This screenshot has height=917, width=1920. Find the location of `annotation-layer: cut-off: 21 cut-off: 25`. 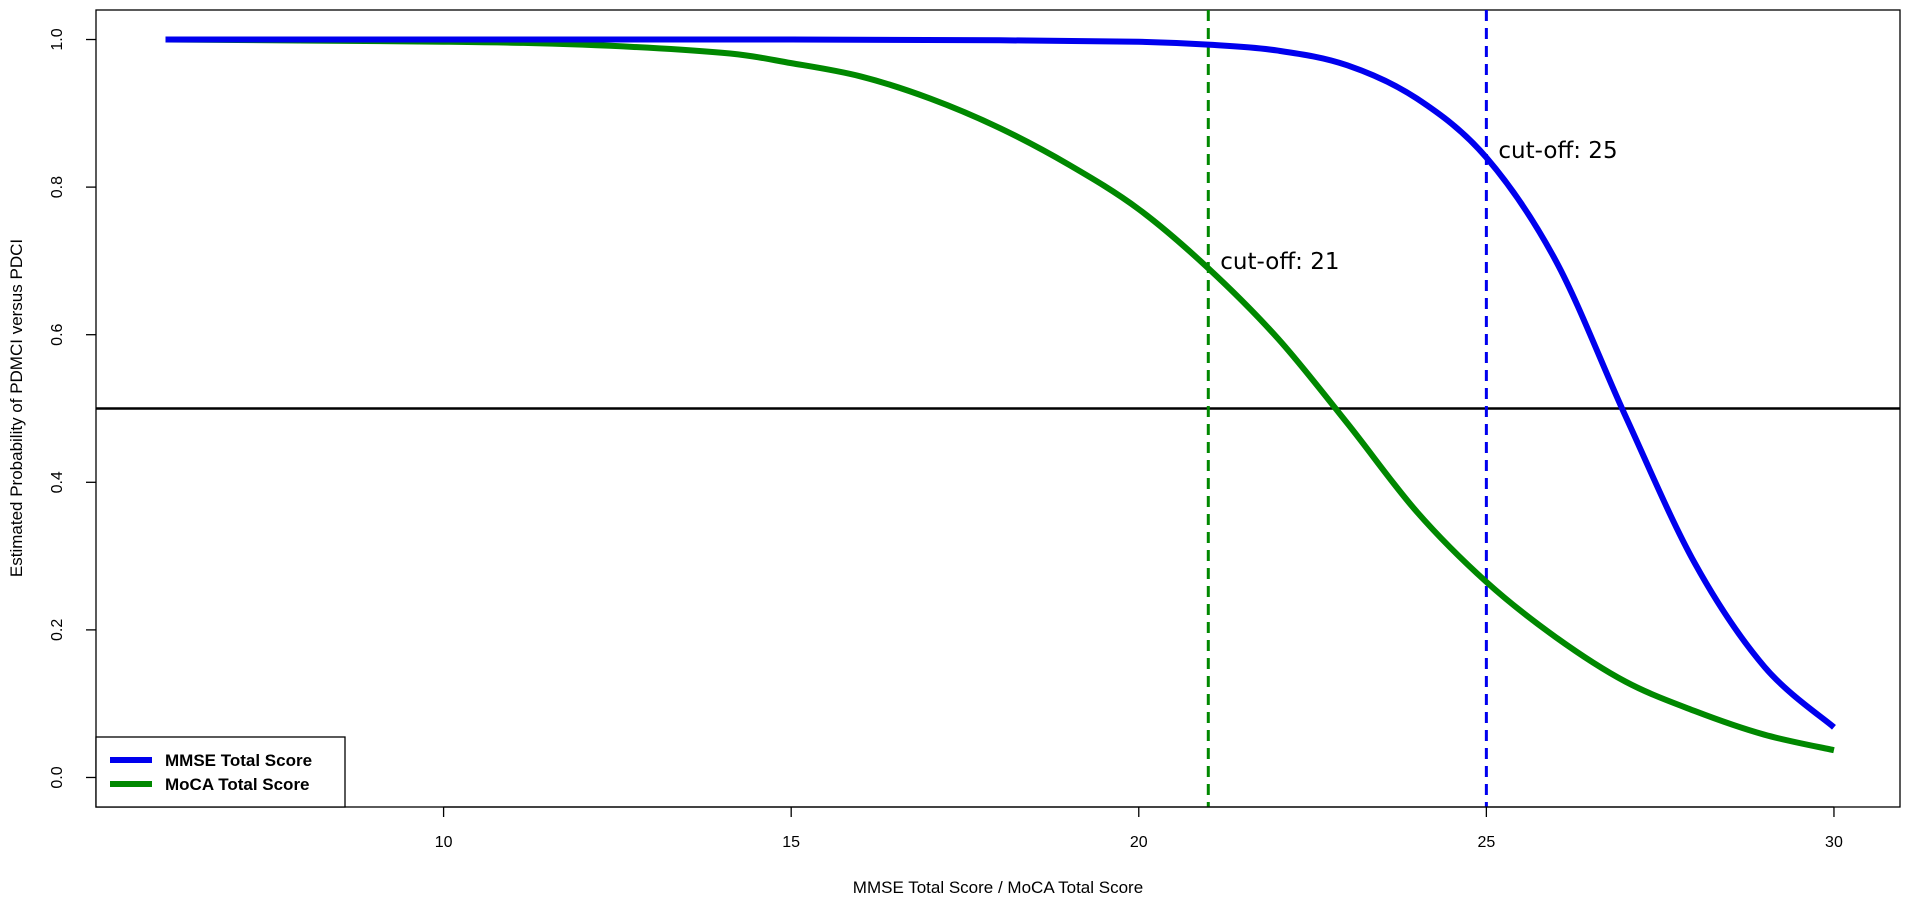

annotation-layer: cut-off: 21 cut-off: 25 is located at coordinates (1418, 206).